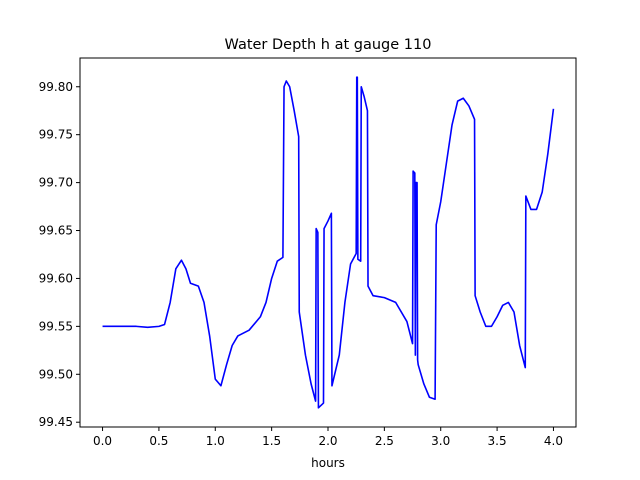 Image resolution: width=640 pixels, height=480 pixels. I want to click on y-axis: 99.45 99.50 99.55 99.60 99.65 99.70 99.75 99.80, so click(59, 254).